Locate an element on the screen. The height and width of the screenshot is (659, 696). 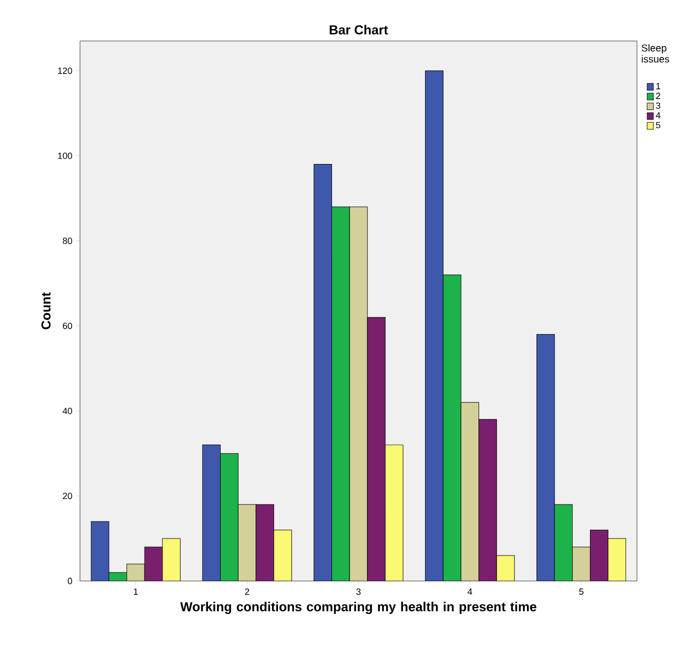
x-tick-label: 2 is located at coordinates (247, 591).